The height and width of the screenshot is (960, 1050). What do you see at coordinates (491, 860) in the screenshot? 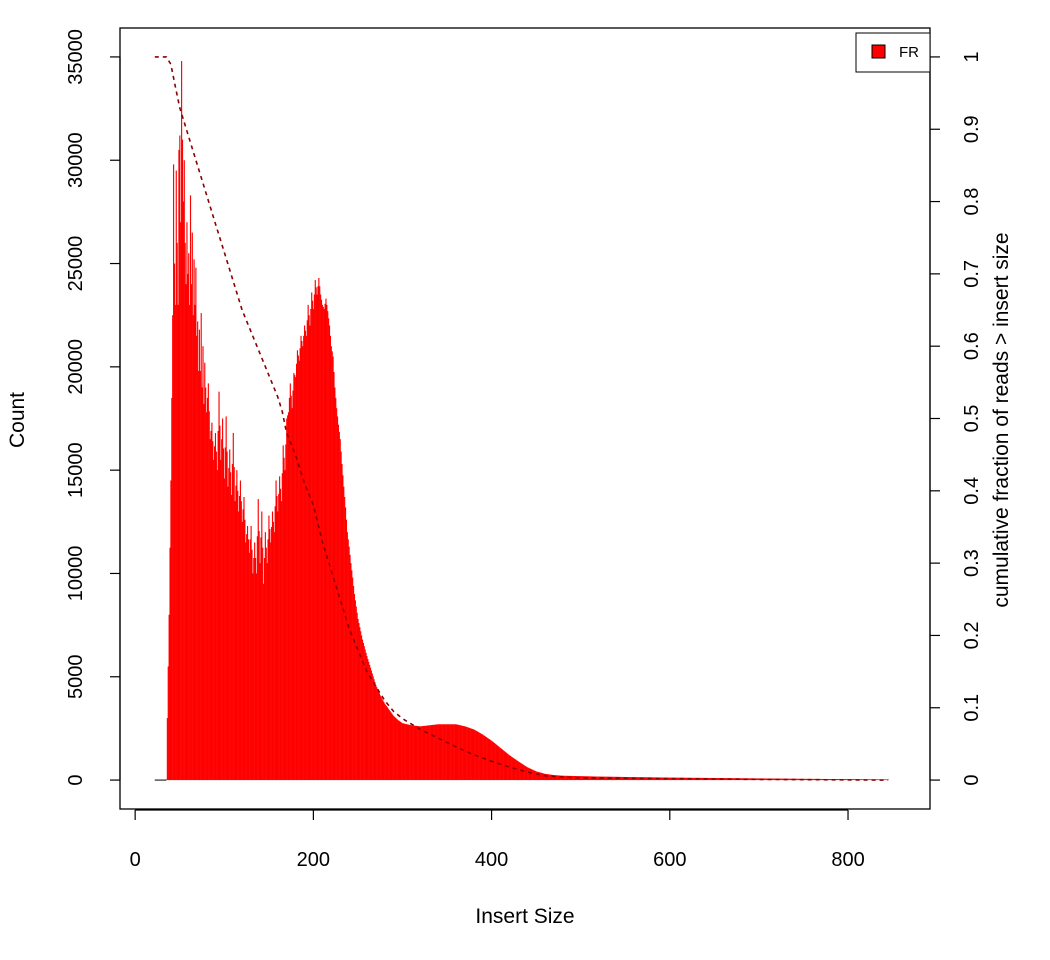
I see `x-tick-label: 400` at bounding box center [491, 860].